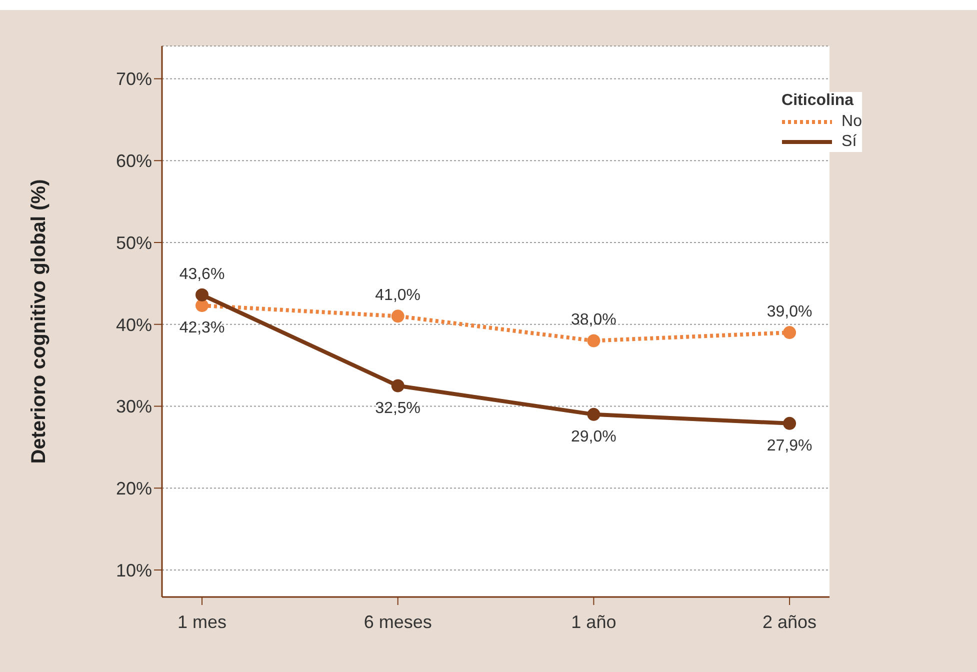 The width and height of the screenshot is (977, 672). What do you see at coordinates (134, 161) in the screenshot?
I see `y-tick-label: 60%` at bounding box center [134, 161].